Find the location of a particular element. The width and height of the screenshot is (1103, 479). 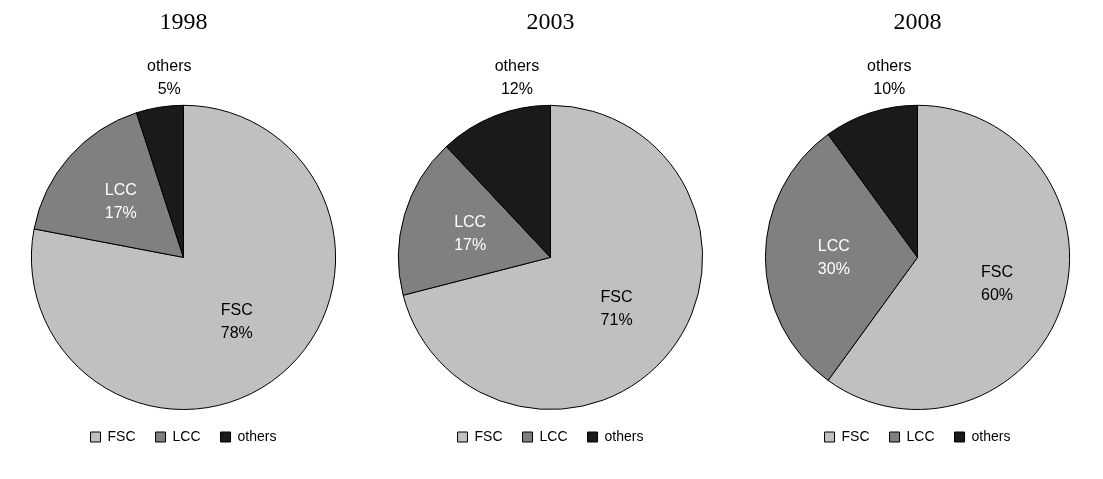

chart-title: 2003 is located at coordinates (550, 20).